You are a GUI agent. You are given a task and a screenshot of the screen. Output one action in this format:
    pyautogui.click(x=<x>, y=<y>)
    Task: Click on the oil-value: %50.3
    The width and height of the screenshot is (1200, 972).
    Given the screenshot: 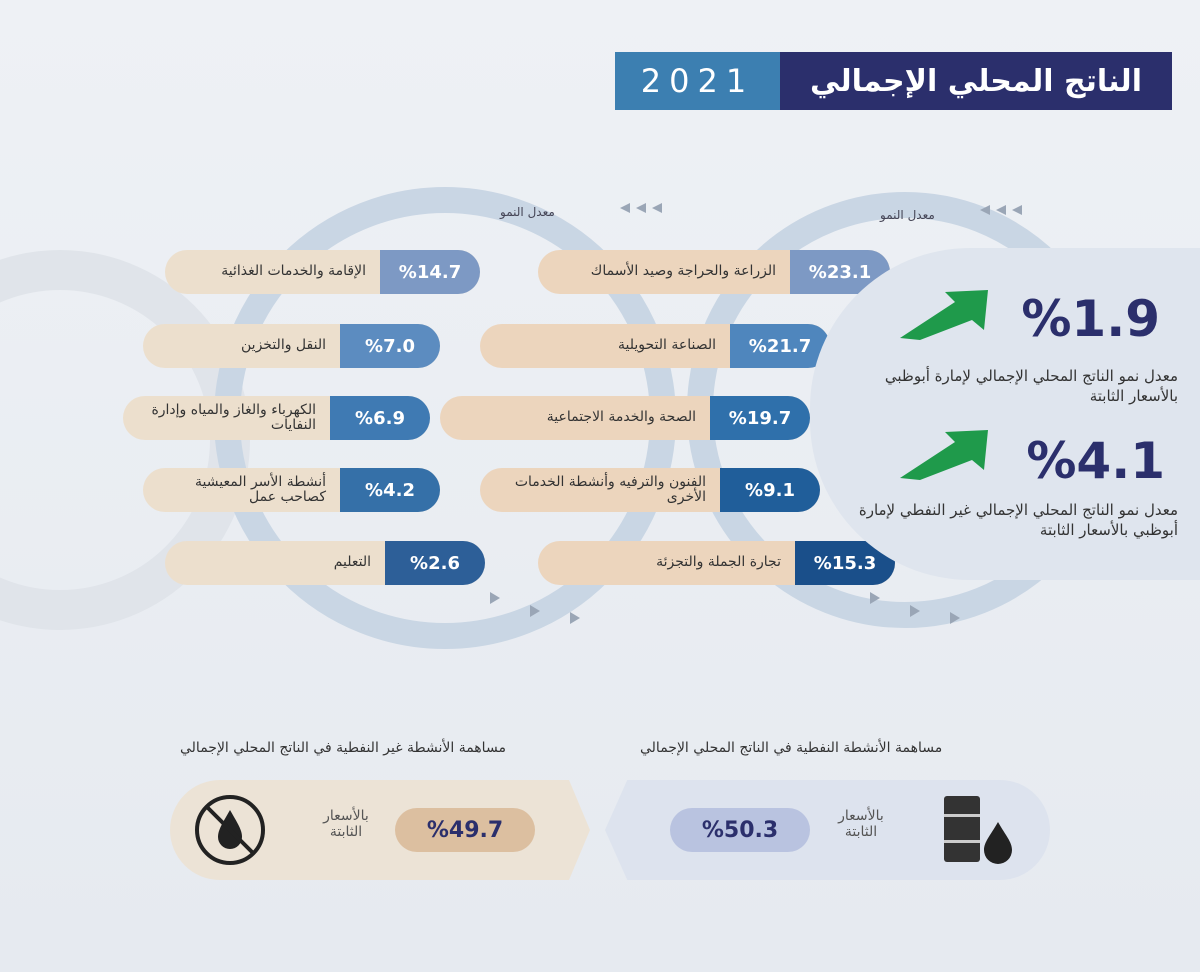 What is the action you would take?
    pyautogui.click(x=740, y=830)
    